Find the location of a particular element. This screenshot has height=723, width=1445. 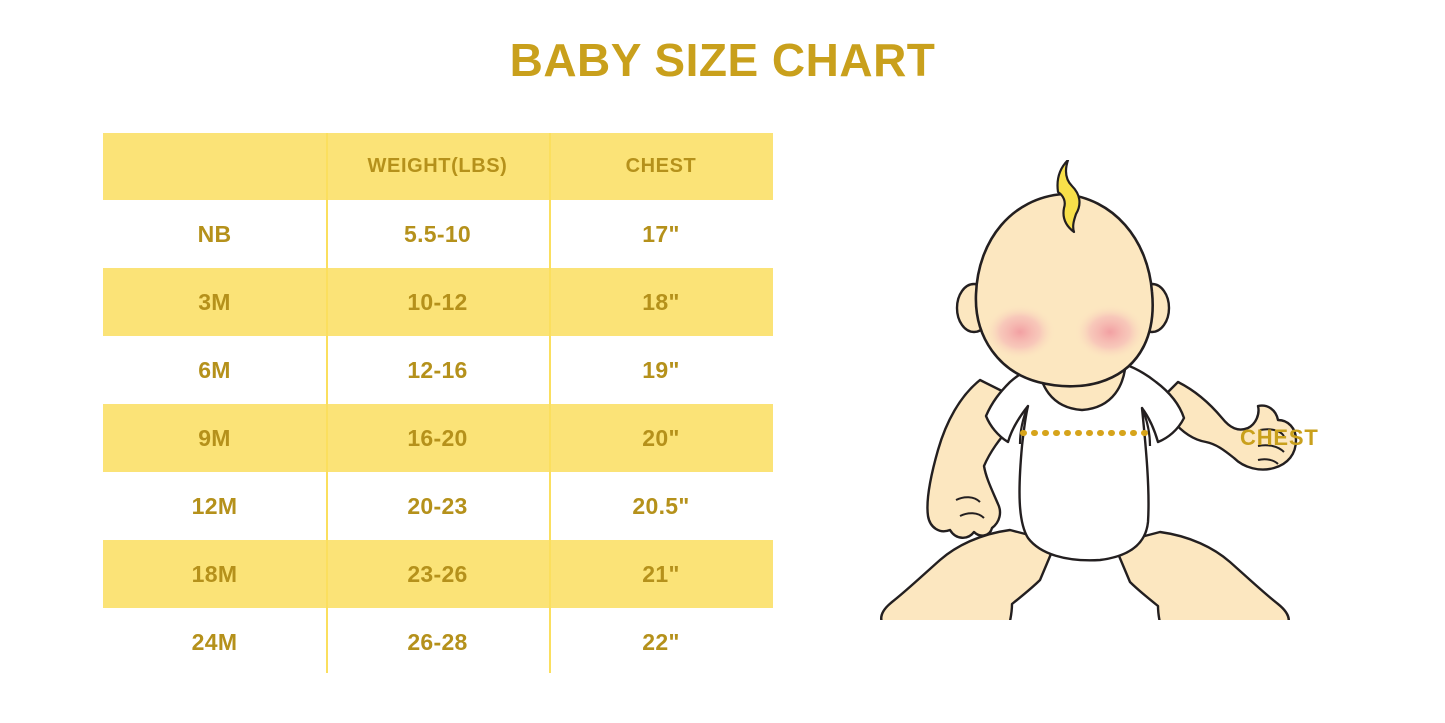

cell-weight: 23-26 is located at coordinates (437, 573).